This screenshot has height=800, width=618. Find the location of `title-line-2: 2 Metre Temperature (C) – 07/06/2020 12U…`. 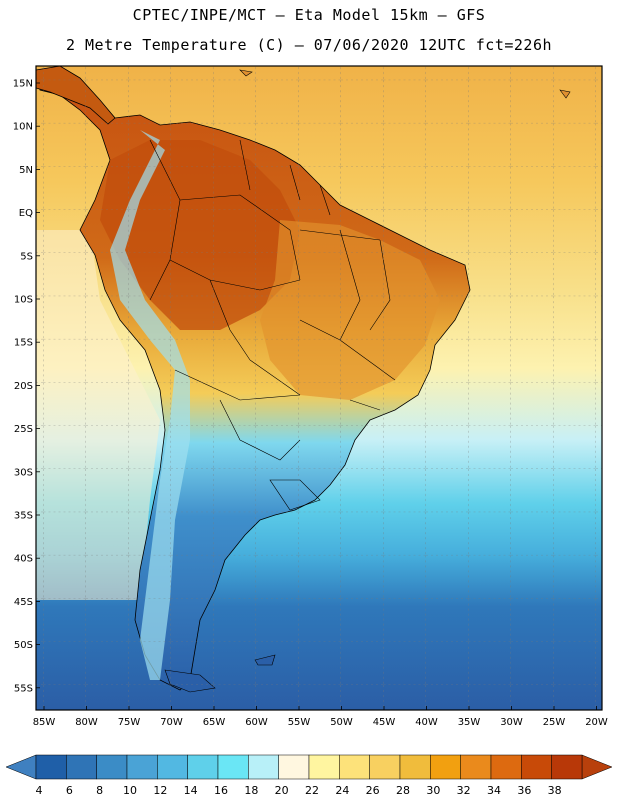

title-line-2: 2 Metre Temperature (C) – 07/06/2020 12U… is located at coordinates (309, 45).